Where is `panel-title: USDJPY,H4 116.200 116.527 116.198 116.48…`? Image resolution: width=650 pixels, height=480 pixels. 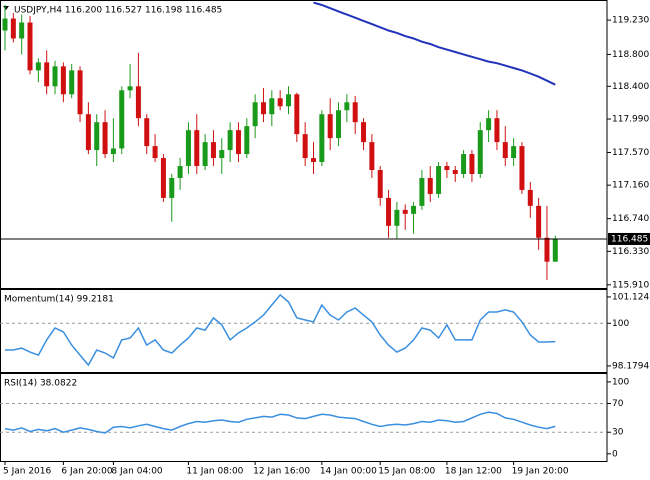 panel-title: USDJPY,H4 116.200 116.527 116.198 116.48… is located at coordinates (118, 11).